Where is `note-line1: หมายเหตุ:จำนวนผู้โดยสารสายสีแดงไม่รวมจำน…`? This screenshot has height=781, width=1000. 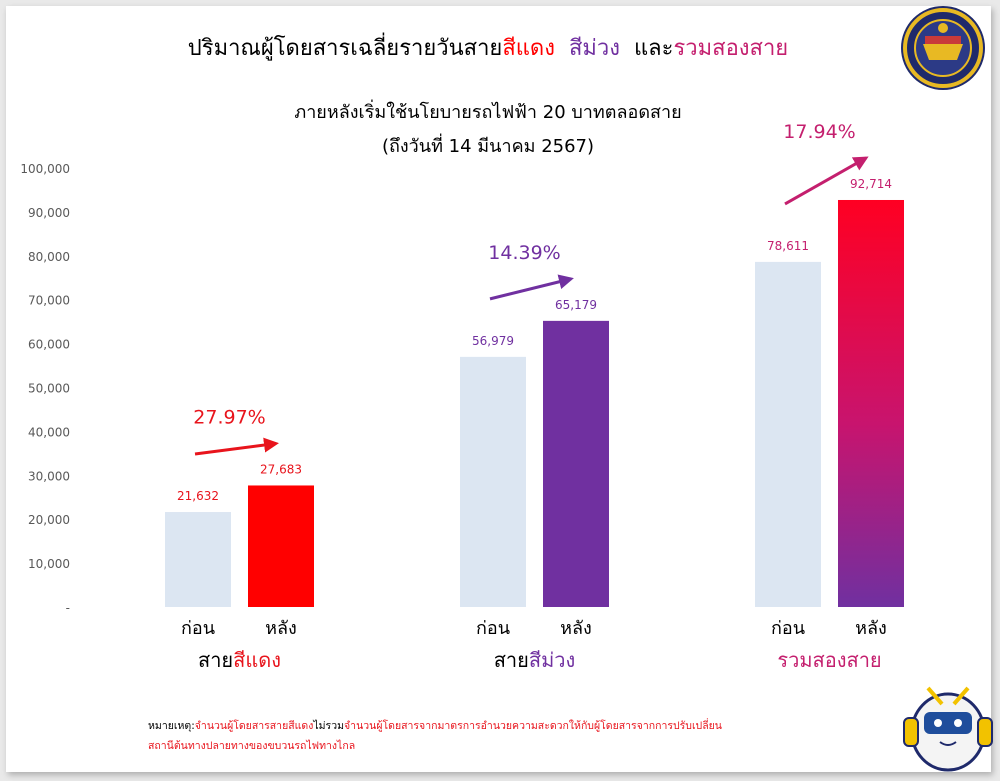 note-line1: หมายเหตุ:จำนวนผู้โดยสารสายสีแดงไม่รวมจำน… is located at coordinates (435, 725).